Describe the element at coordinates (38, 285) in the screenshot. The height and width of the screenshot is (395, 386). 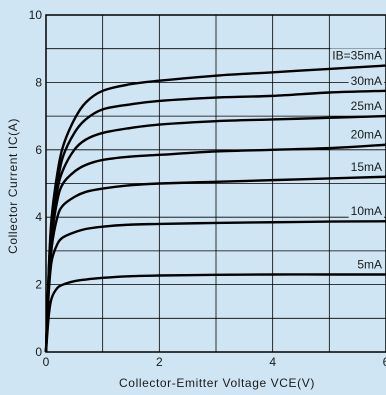
I see `y-tick-label: 2` at that location.